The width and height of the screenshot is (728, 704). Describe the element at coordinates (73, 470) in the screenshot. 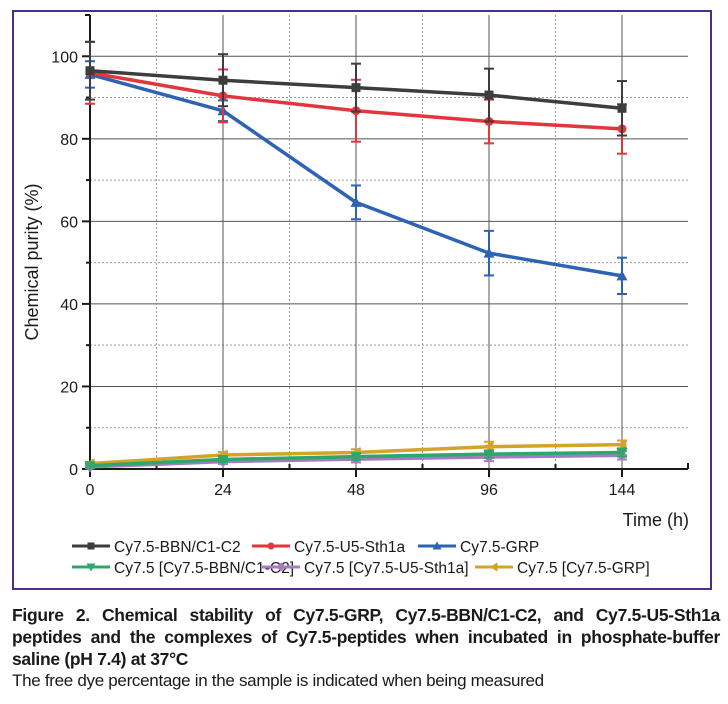

I see `y-tick-label: 0` at that location.